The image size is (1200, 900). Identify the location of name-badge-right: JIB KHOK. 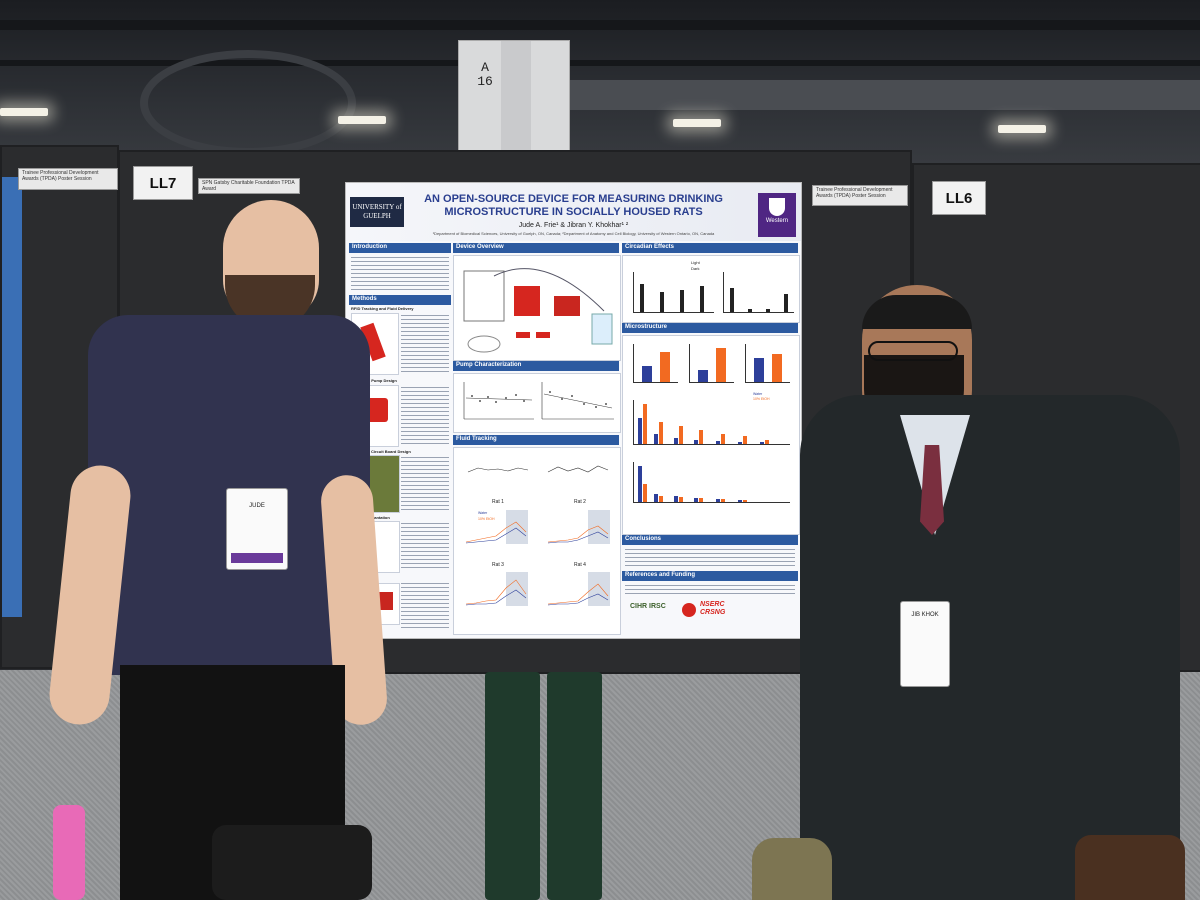
(925, 644).